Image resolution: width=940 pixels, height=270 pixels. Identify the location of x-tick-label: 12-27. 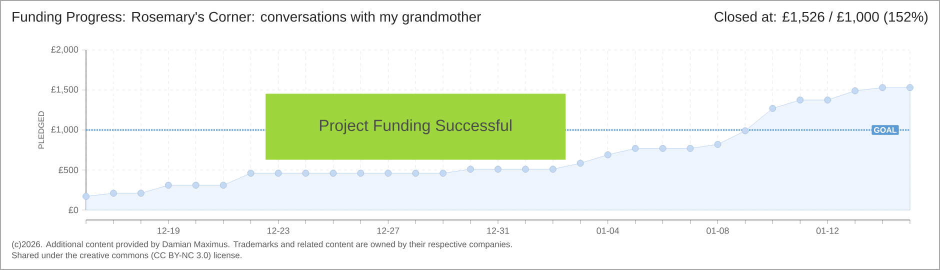
(388, 231).